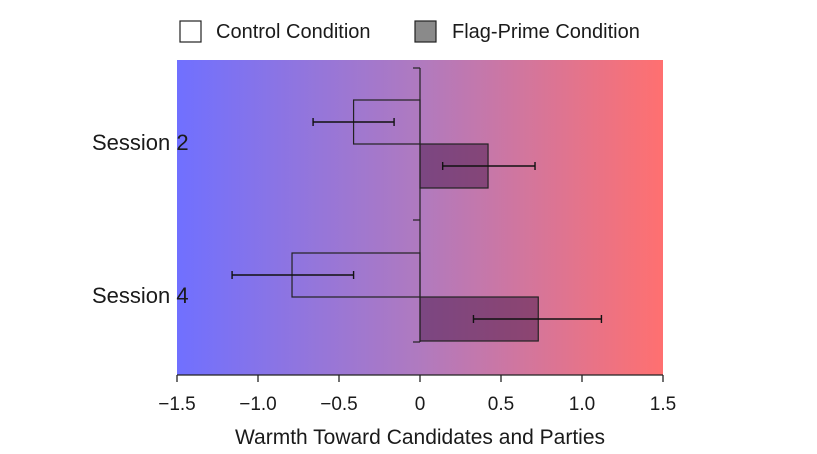 The height and width of the screenshot is (454, 817). What do you see at coordinates (293, 32) in the screenshot?
I see `legend-label-control: Control Condition` at bounding box center [293, 32].